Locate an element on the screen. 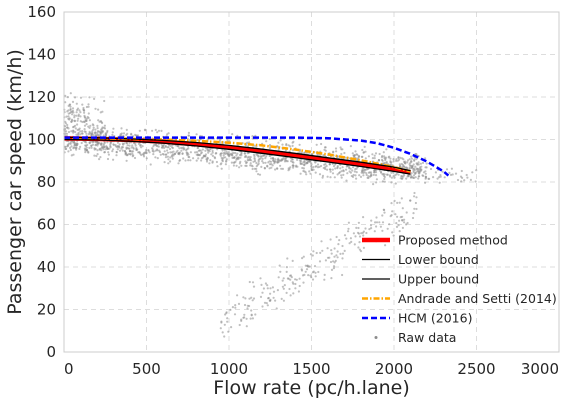 This screenshot has width=584, height=403. series-line-lower-bound is located at coordinates (237, 156).